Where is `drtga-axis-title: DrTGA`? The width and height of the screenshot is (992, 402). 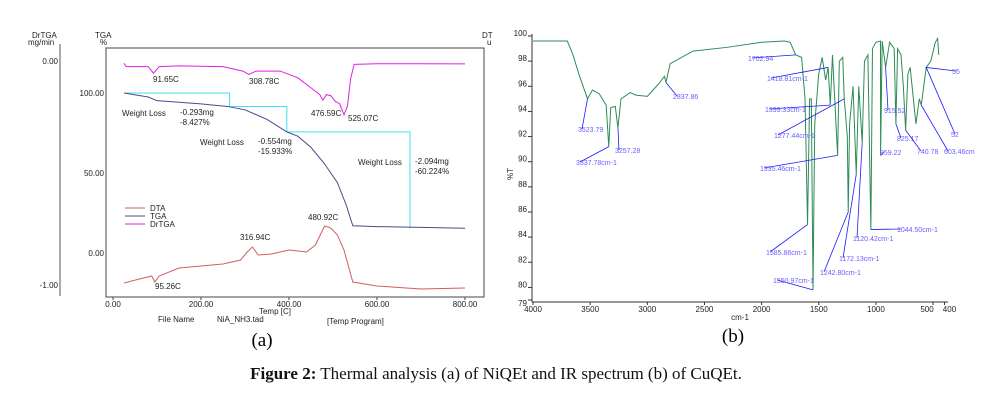 drtga-axis-title: DrTGA is located at coordinates (45, 35).